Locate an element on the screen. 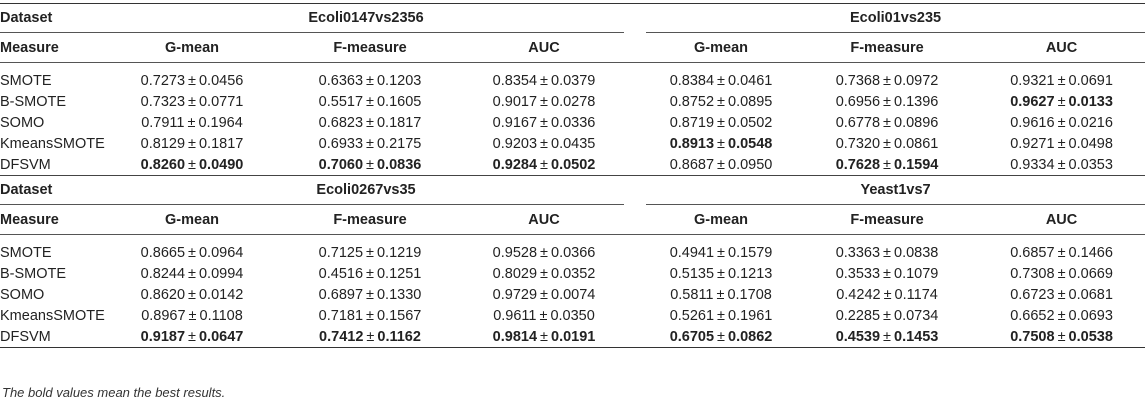 The image size is (1145, 411). metric-std: 0.0538 is located at coordinates (1090, 336).